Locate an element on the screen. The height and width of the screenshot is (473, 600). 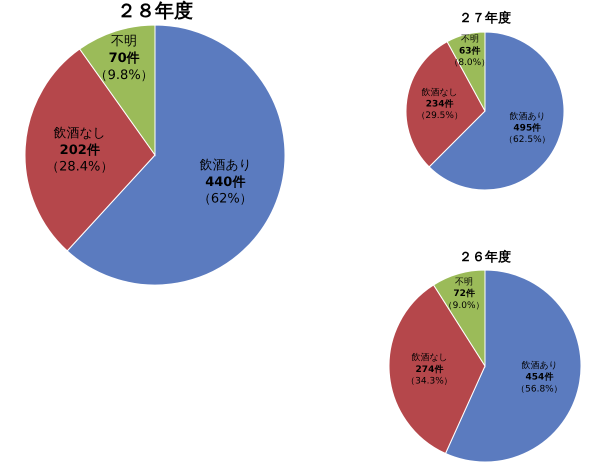
text: （28.4%） is located at coordinates (80, 167).